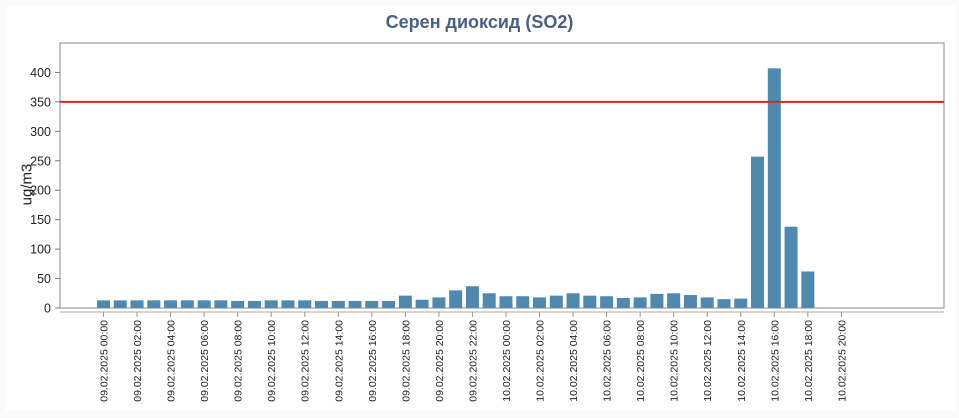 This screenshot has height=418, width=959. Describe the element at coordinates (272, 361) in the screenshot. I see `x-tick-label: 09.02.2025 10:00` at that location.